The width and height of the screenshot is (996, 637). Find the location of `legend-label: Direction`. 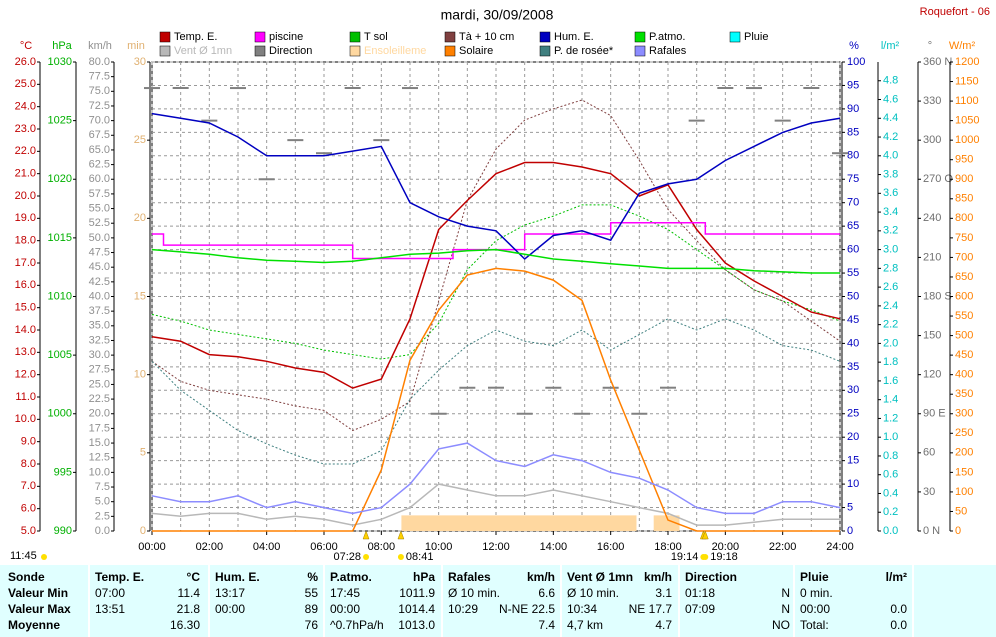

legend-label: Direction is located at coordinates (290, 51).